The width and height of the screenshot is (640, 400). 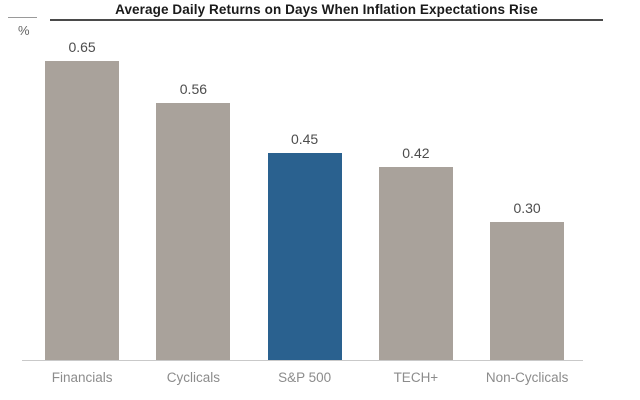 What do you see at coordinates (416, 153) in the screenshot?
I see `bar-value-label: 0.42` at bounding box center [416, 153].